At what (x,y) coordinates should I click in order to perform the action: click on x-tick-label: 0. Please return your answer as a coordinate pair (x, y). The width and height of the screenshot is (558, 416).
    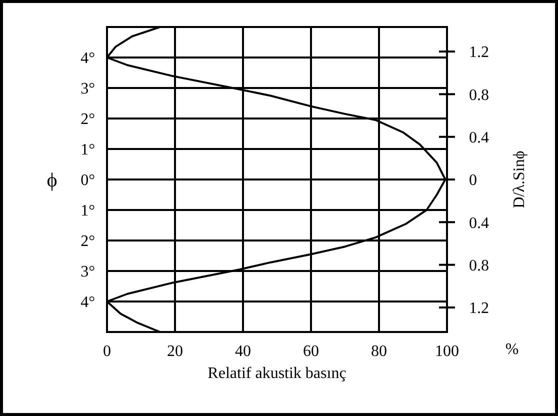
    Looking at the image, I should click on (107, 351).